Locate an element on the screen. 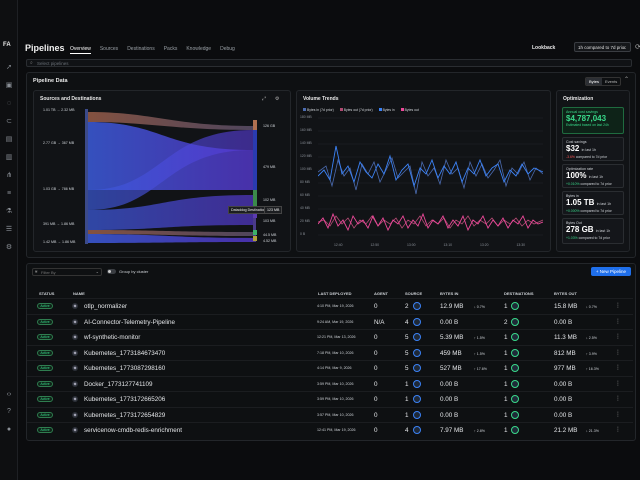 The width and height of the screenshot is (640, 480). group-by-cluster-toggle is located at coordinates (111, 271).